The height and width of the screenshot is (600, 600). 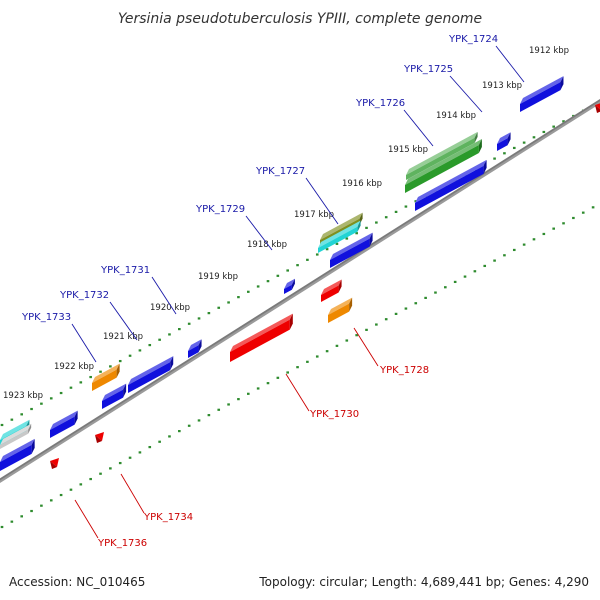 What do you see at coordinates (218, 277) in the screenshot?
I see `kbp-label: 1919 kbp` at bounding box center [218, 277].